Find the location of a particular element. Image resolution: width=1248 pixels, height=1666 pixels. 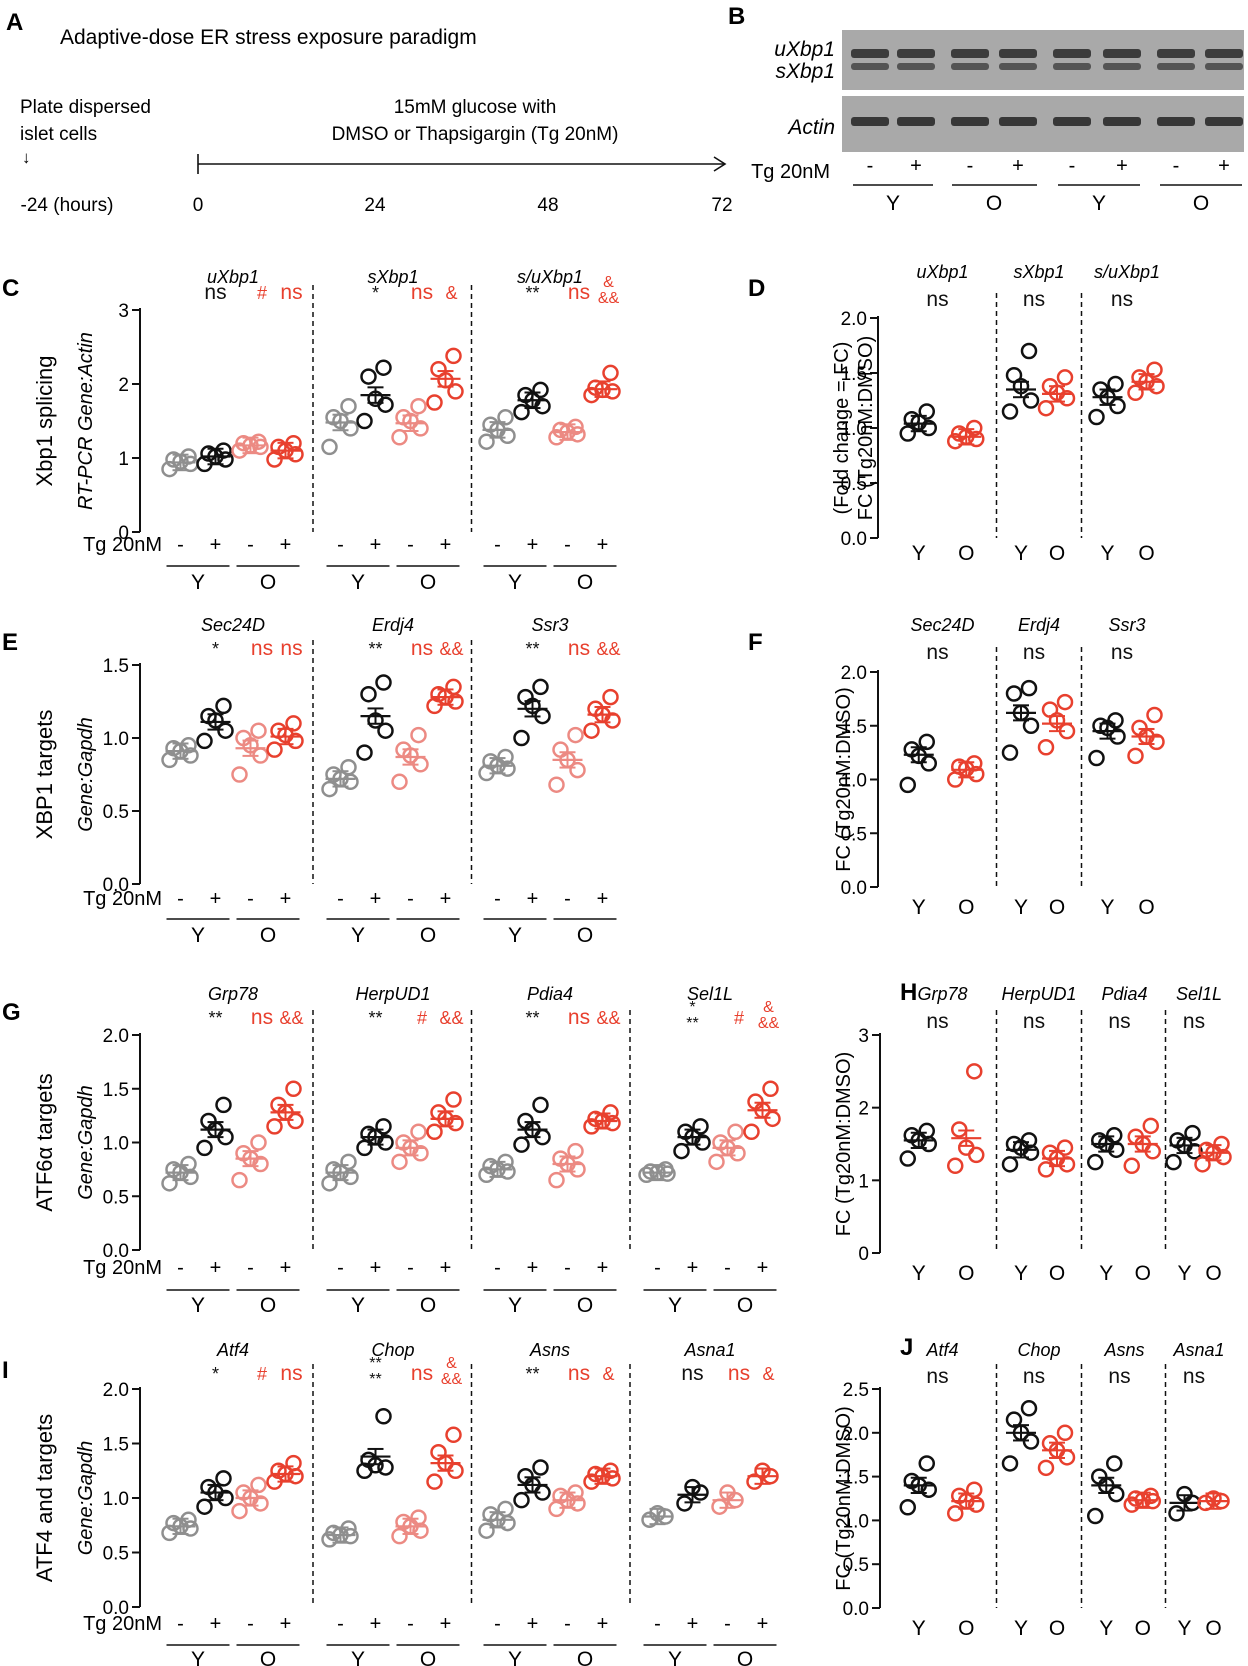

uxbp1-band is located at coordinates (1018, 53).